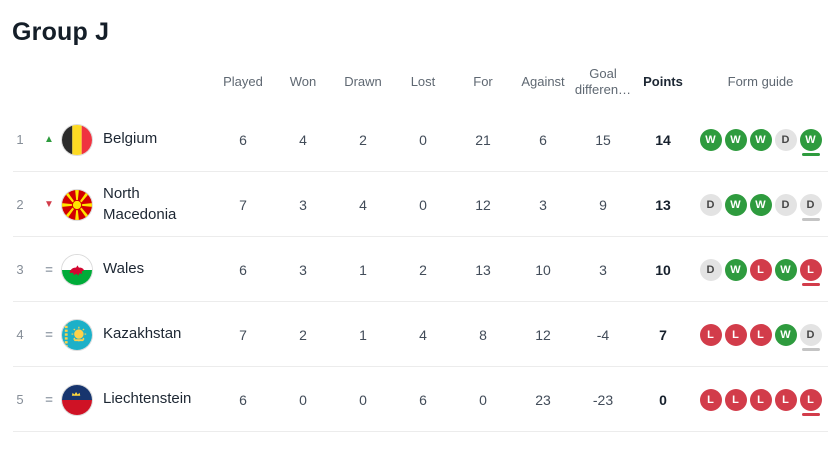 Image resolution: width=828 pixels, height=455 pixels. Describe the element at coordinates (147, 399) in the screenshot. I see `team-name: Liechtenstein` at that location.